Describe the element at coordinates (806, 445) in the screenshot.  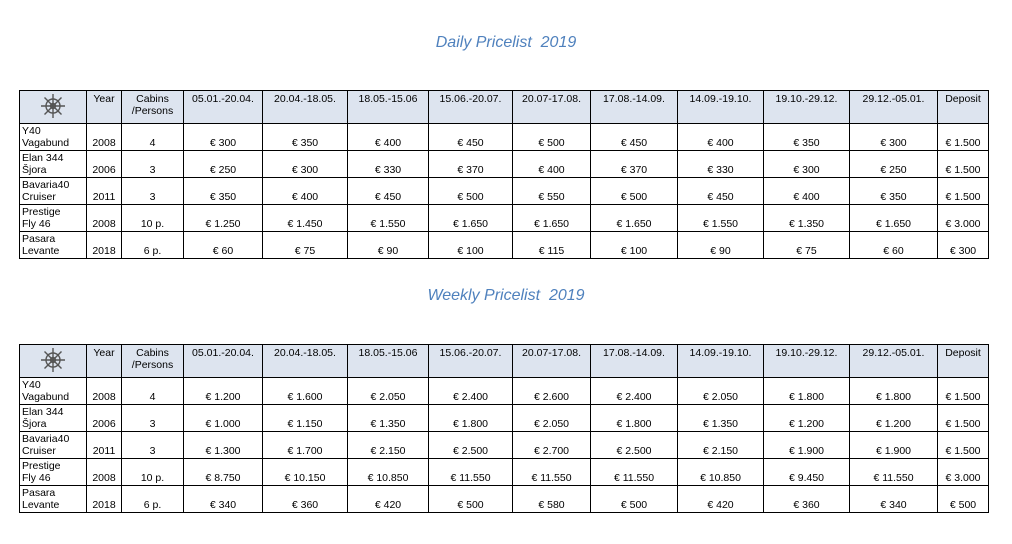
I see `cell: € 1.900` at that location.